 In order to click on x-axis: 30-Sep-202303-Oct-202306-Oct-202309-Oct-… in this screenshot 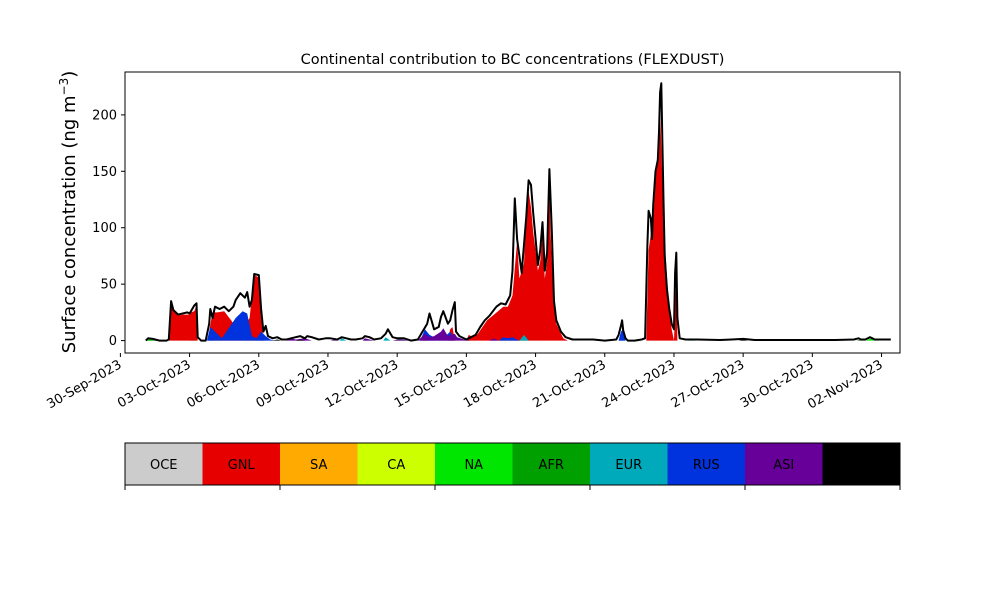, I will do `click(465, 382)`.